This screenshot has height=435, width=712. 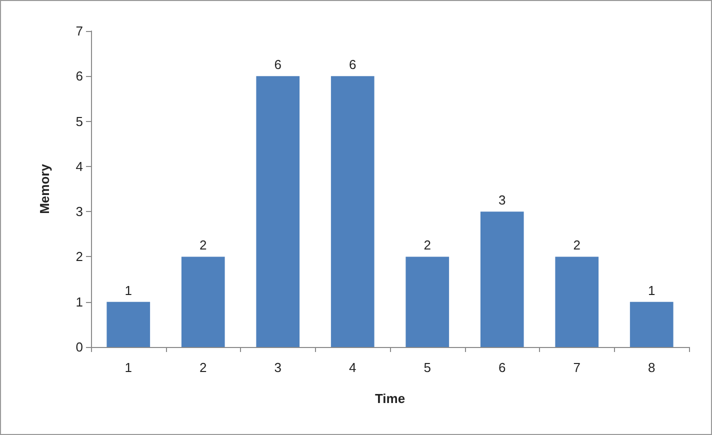 What do you see at coordinates (79, 347) in the screenshot?
I see `y-tick-label: 0` at bounding box center [79, 347].